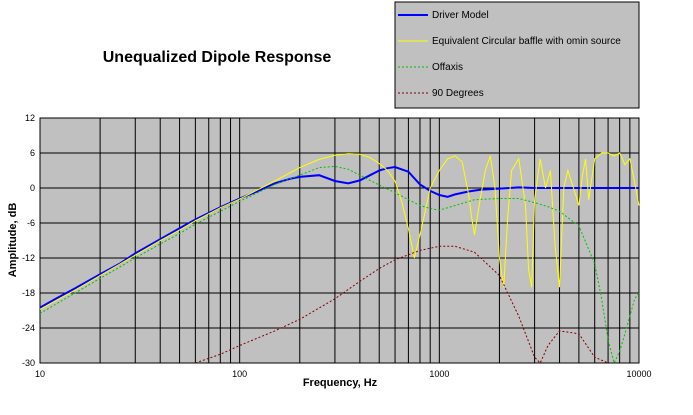 The image size is (693, 415). I want to click on x-tick-label: 10, so click(40, 374).